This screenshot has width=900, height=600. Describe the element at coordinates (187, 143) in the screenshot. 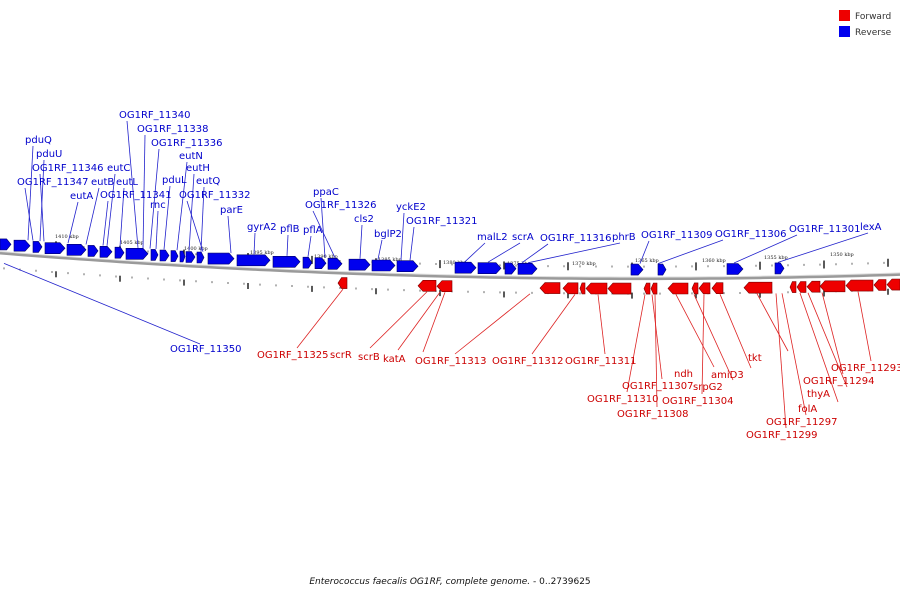

I see `reverse-gene-label: OG1RF_11336` at that location.